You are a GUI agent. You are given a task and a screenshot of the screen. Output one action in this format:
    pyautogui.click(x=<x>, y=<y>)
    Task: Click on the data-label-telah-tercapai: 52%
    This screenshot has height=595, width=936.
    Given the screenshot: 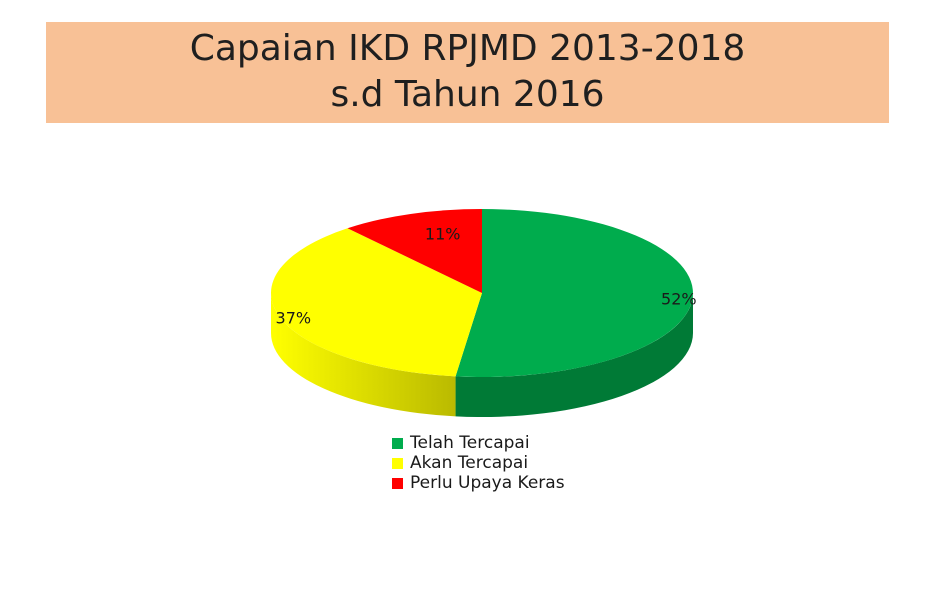 What is the action you would take?
    pyautogui.click(x=679, y=299)
    